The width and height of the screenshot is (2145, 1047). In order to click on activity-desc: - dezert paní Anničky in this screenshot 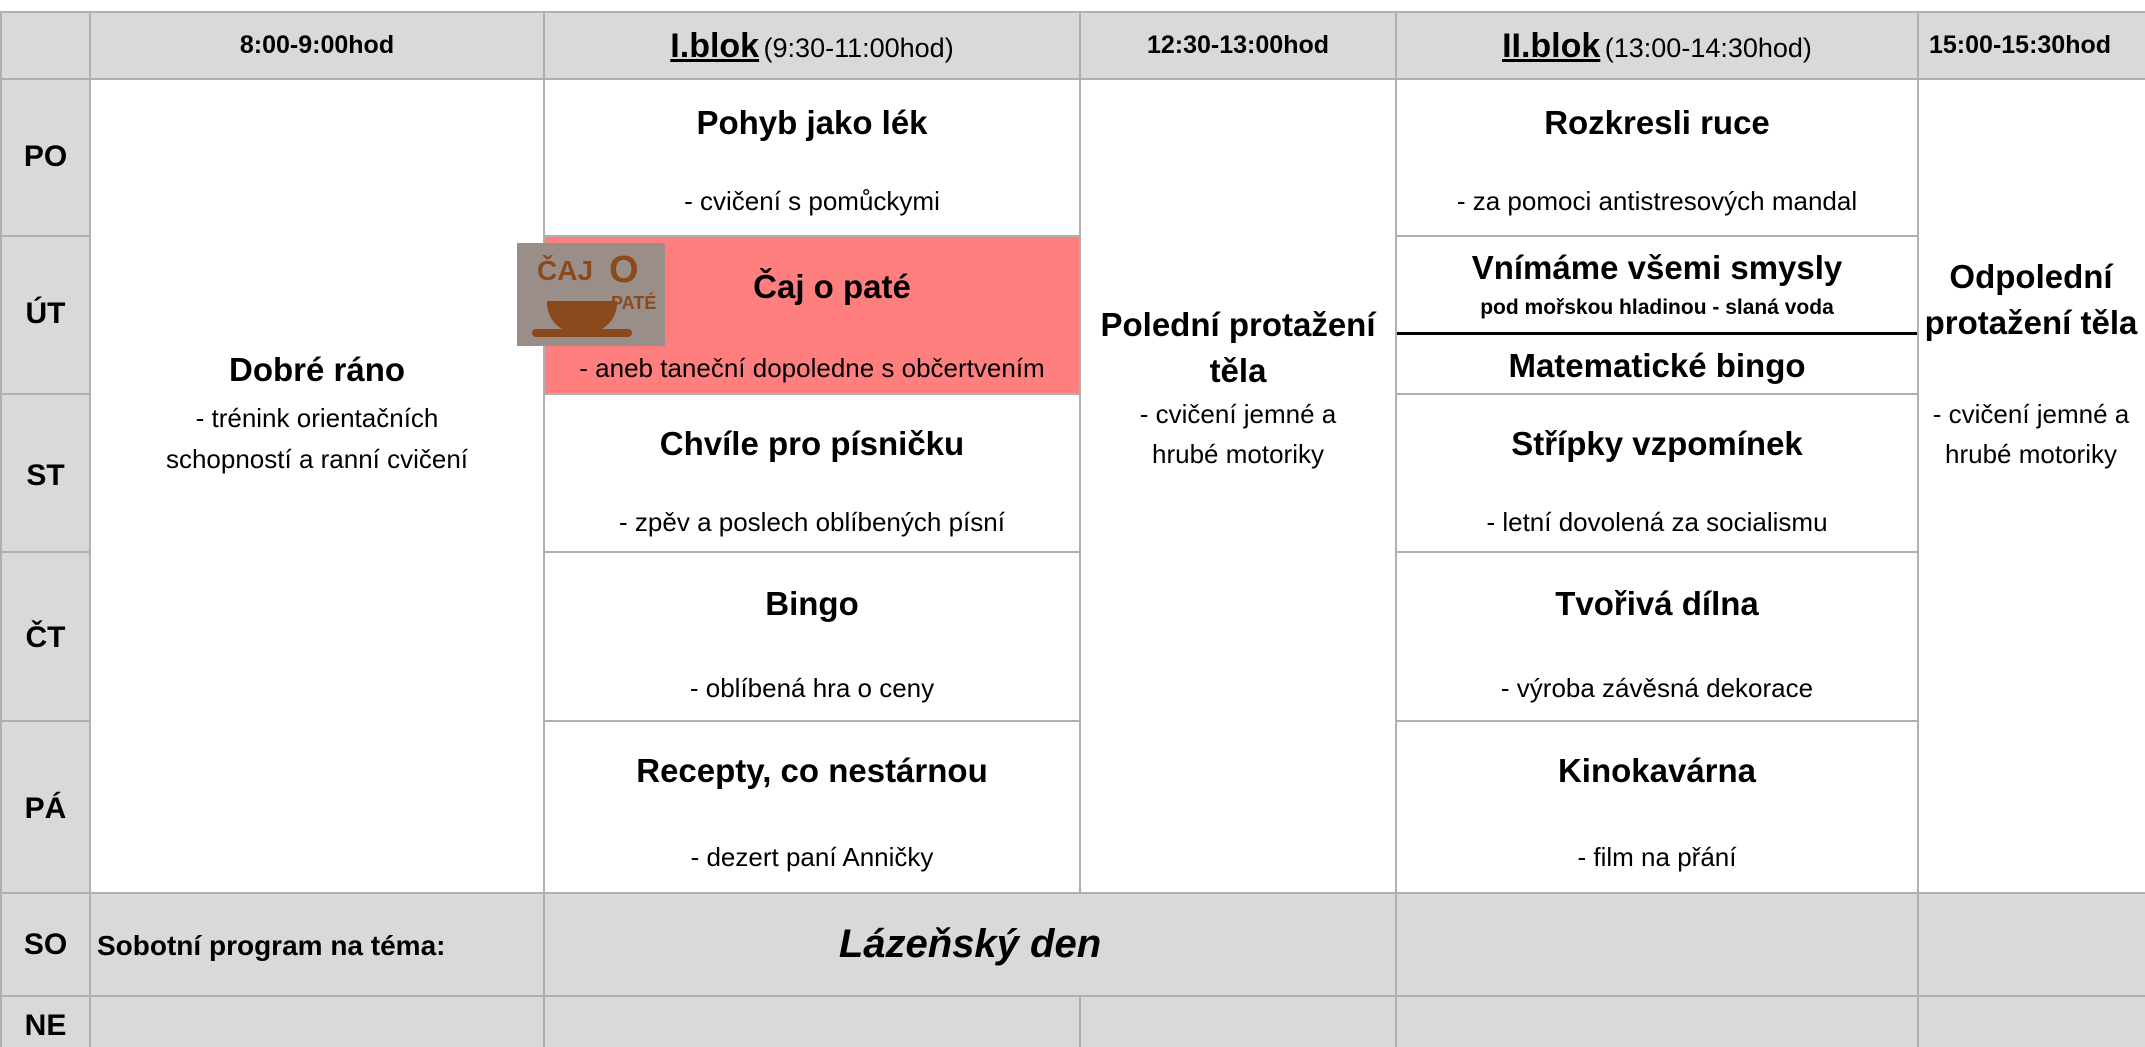, I will do `click(812, 857)`.